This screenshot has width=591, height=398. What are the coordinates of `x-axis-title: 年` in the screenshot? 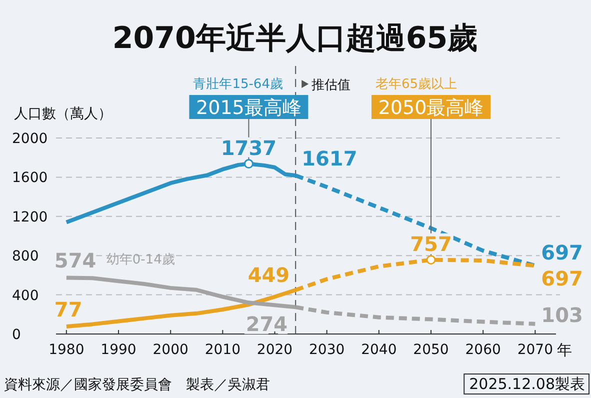 It's located at (564, 350).